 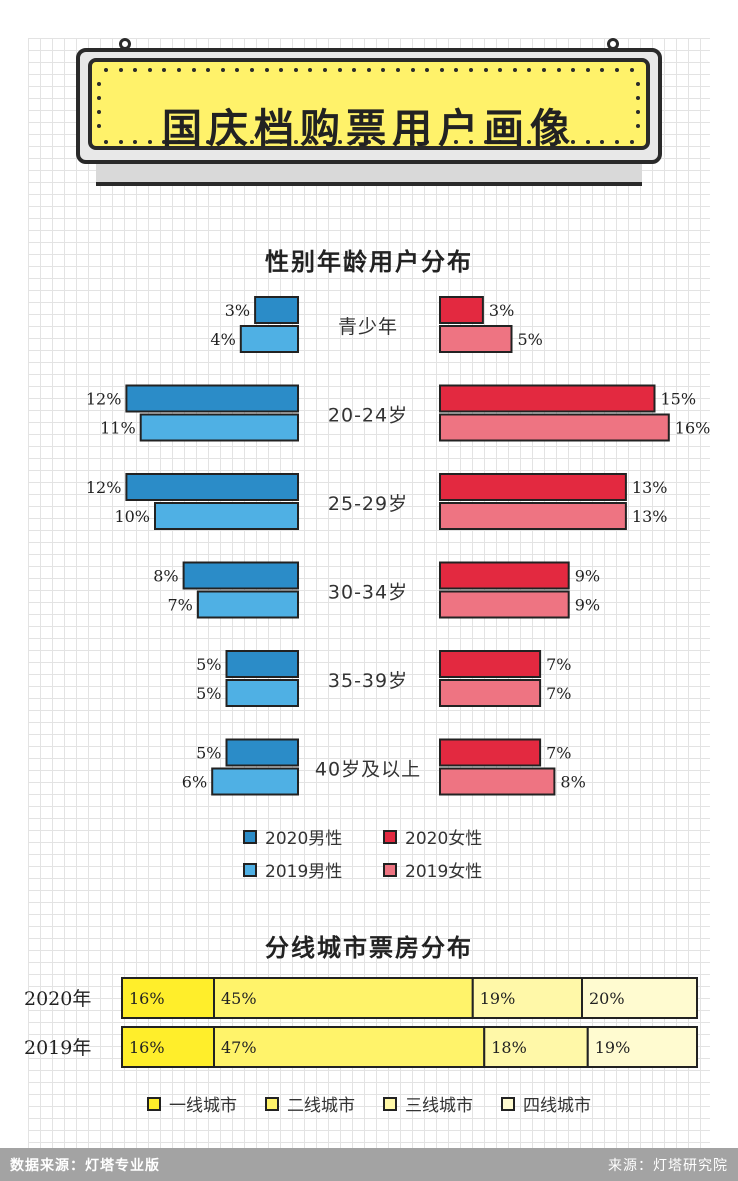 I want to click on data-label: 4%, so click(x=222, y=339).